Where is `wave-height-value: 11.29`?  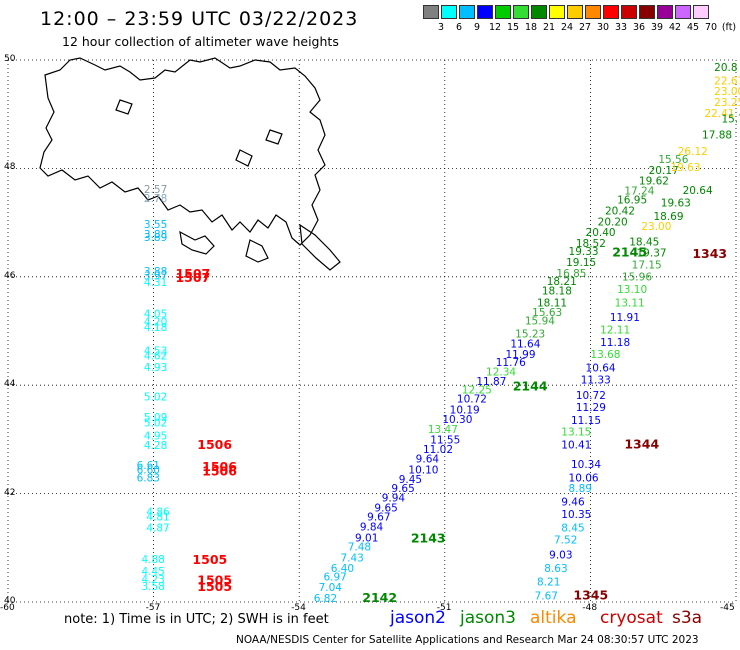 wave-height-value: 11.29 is located at coordinates (591, 408).